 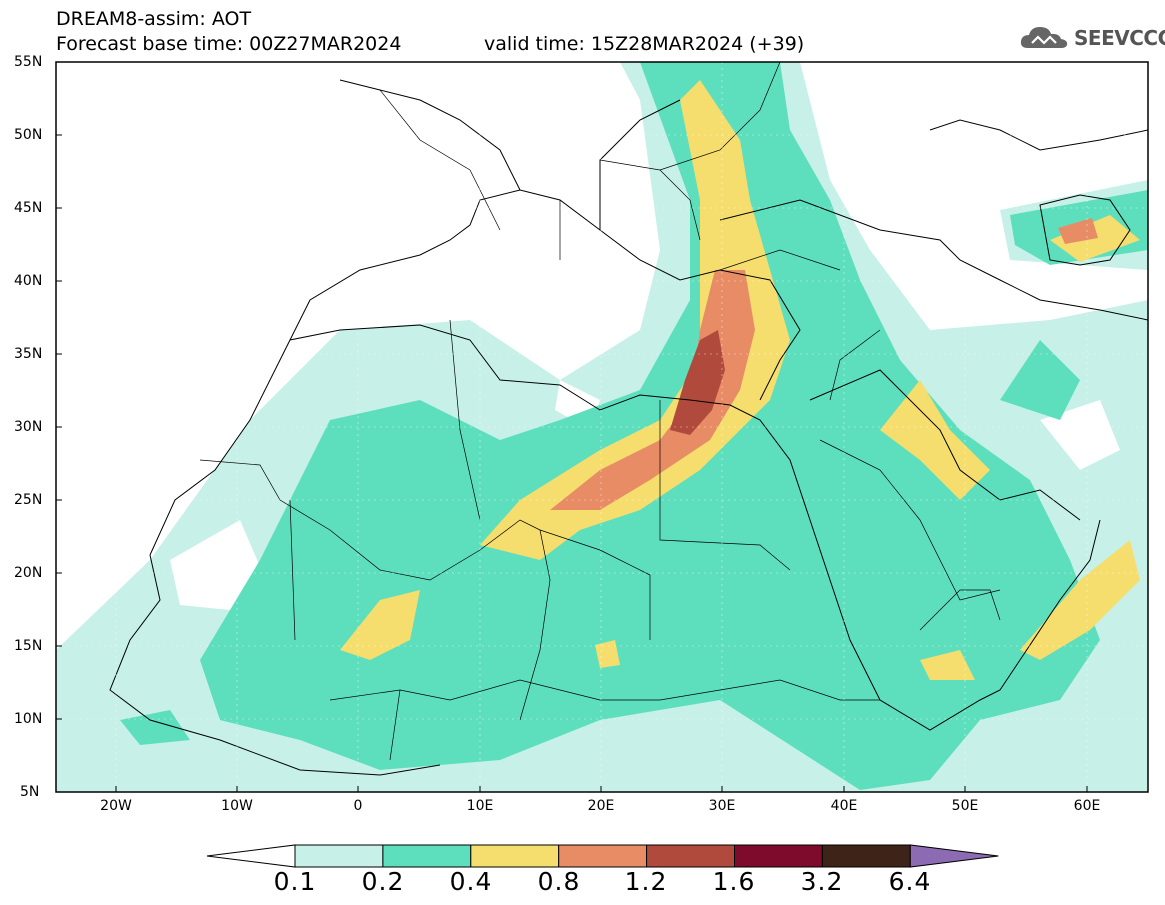 What do you see at coordinates (383, 881) in the screenshot?
I see `colorbar-label: 0.2` at bounding box center [383, 881].